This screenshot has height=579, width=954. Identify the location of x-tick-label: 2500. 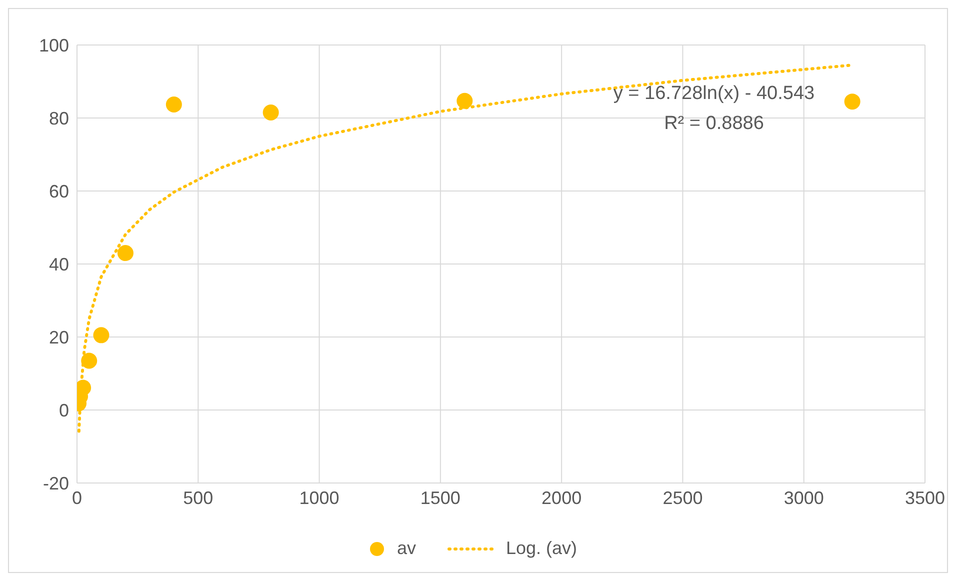
(682, 498).